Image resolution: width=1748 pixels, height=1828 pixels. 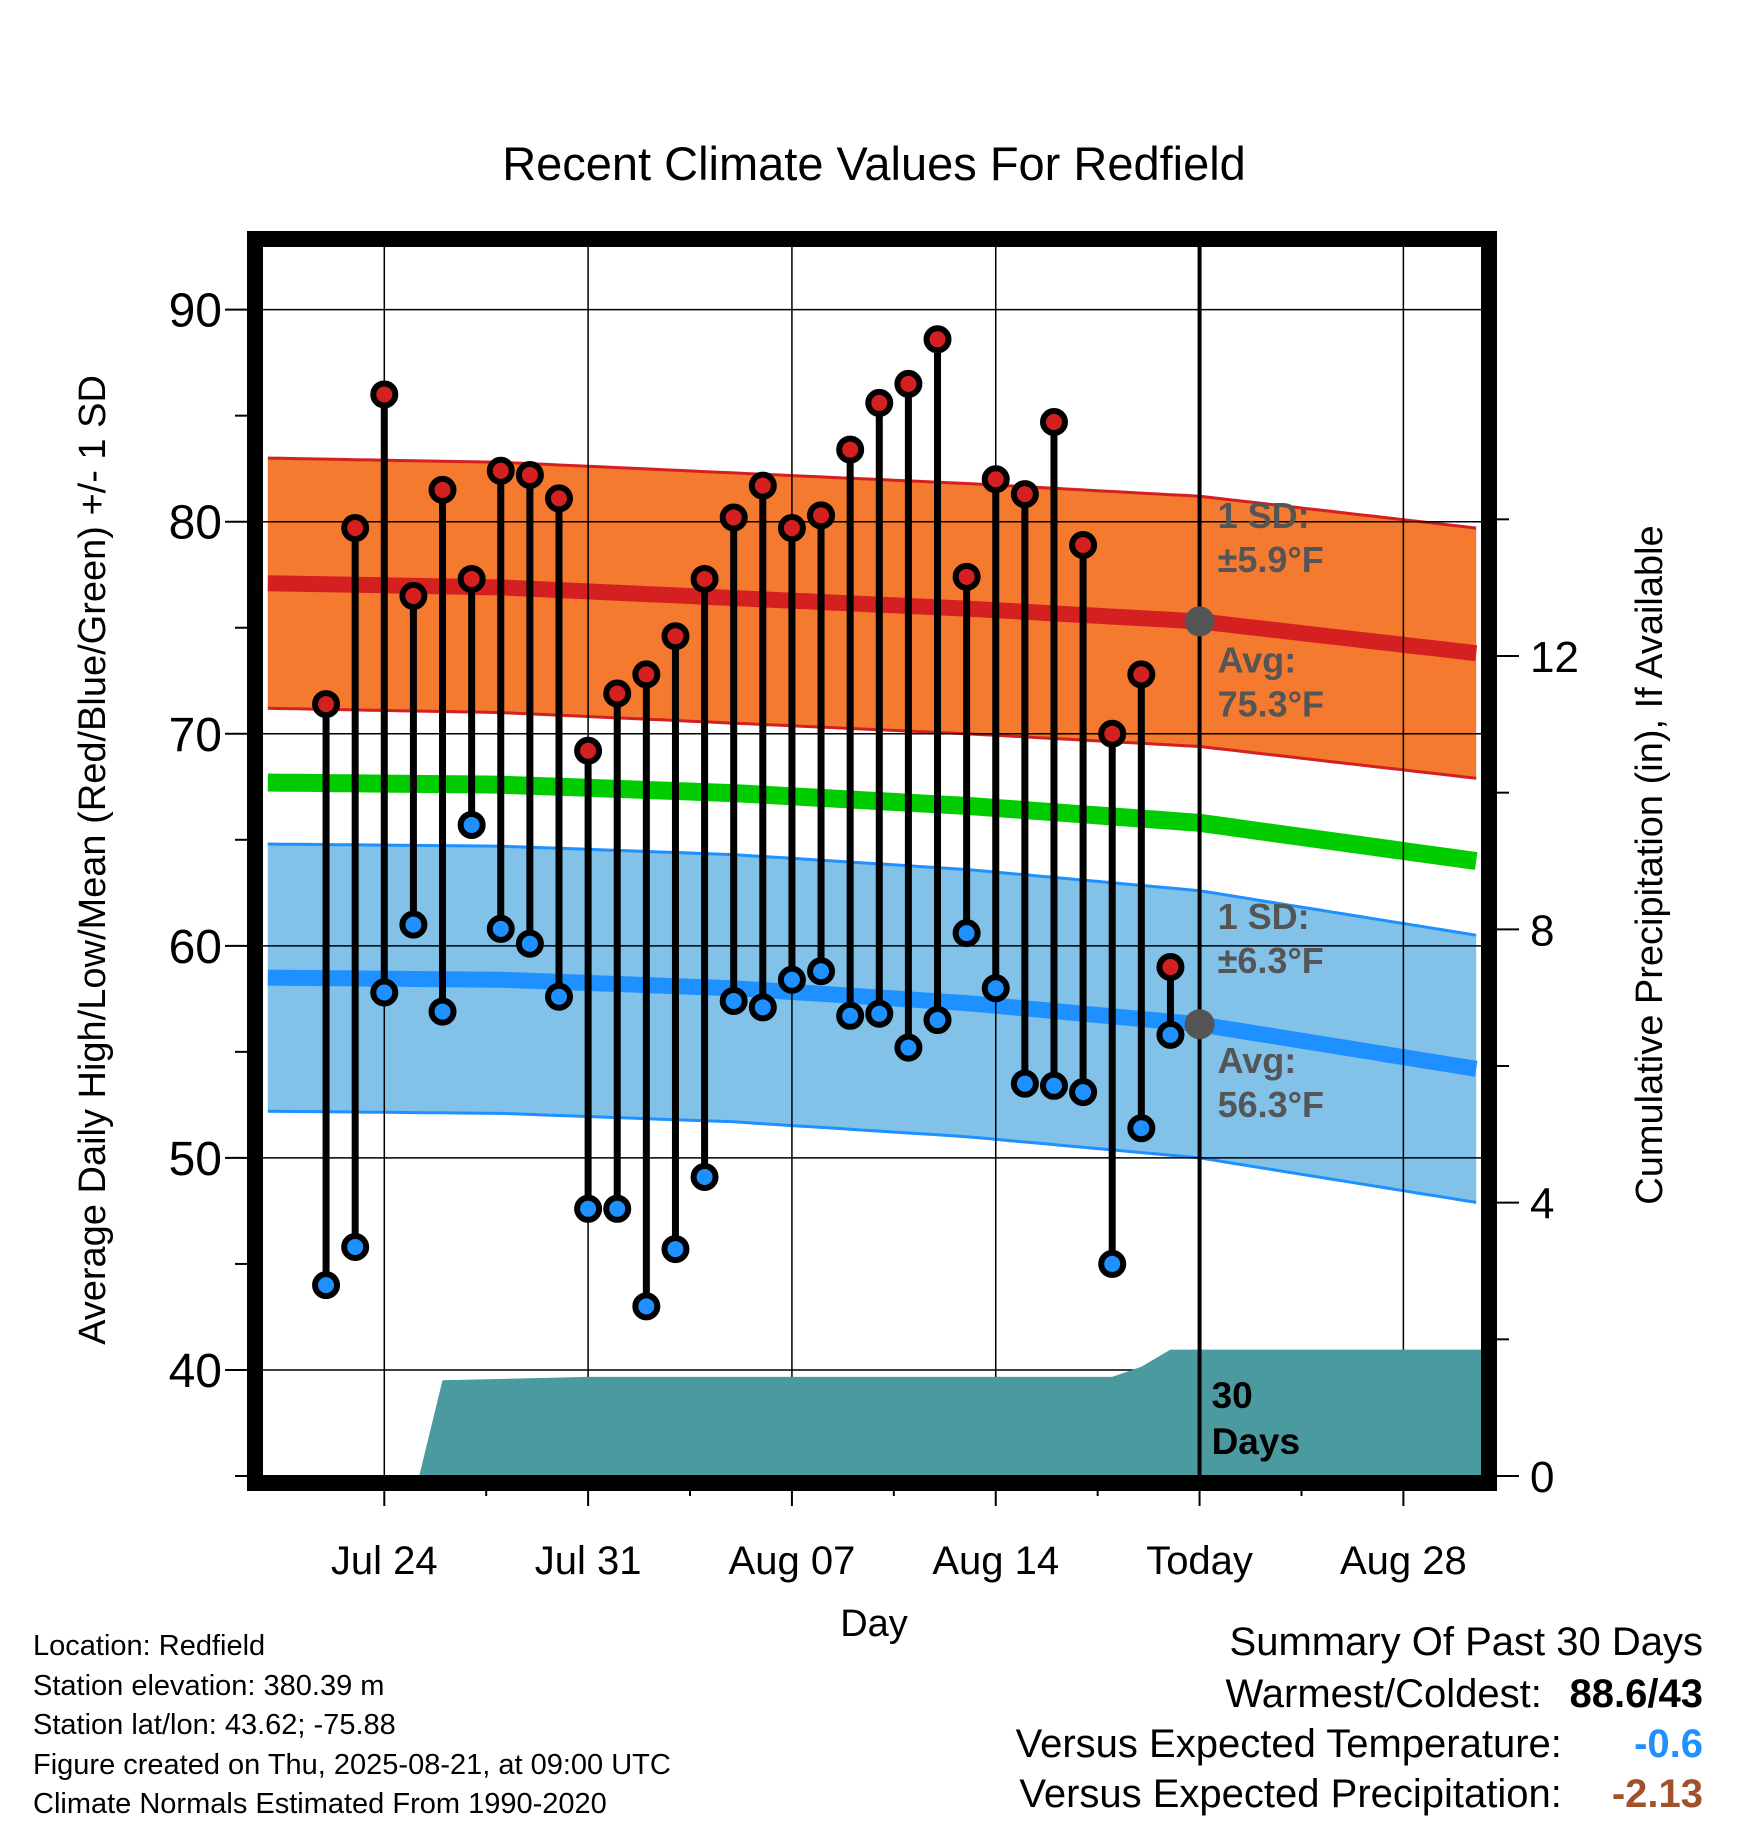 What do you see at coordinates (588, 1561) in the screenshot?
I see `x-tick-label: Jul 31` at bounding box center [588, 1561].